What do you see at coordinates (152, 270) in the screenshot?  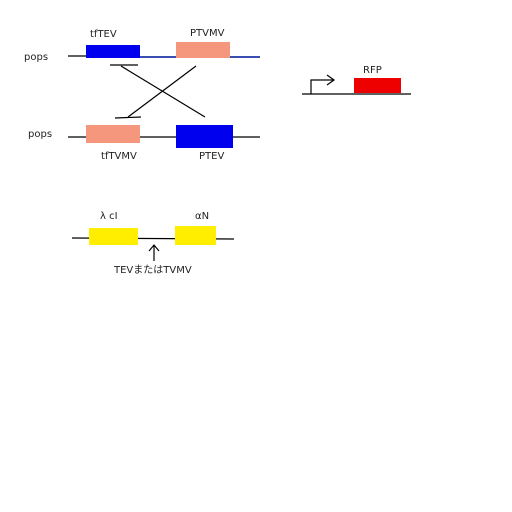 I see `cleavage-label: TEVまたはTVMV` at bounding box center [152, 270].